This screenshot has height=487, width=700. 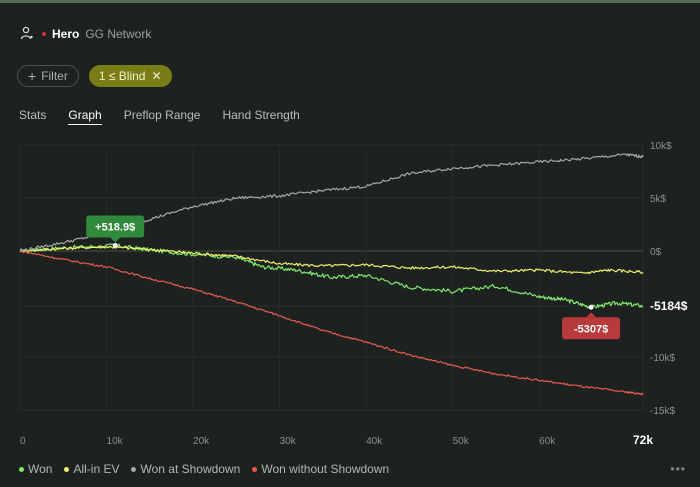 What do you see at coordinates (658, 199) in the screenshot?
I see `y-tick-label: 5k$` at bounding box center [658, 199].